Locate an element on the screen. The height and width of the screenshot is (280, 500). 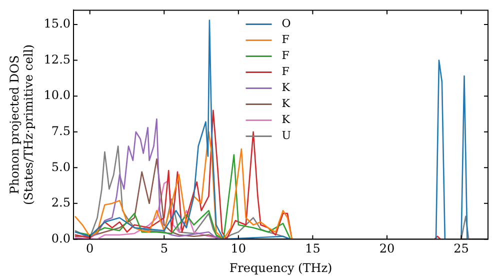
y-tick-label: 12.5 is located at coordinates (57, 59).